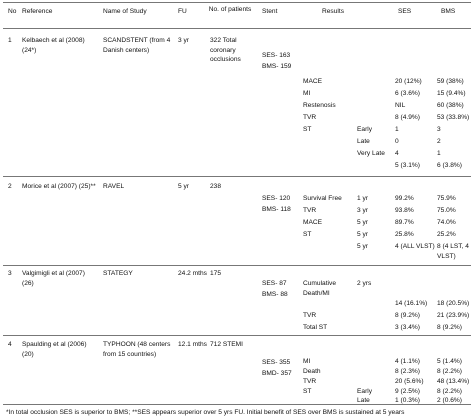  Describe the element at coordinates (404, 234) in the screenshot. I see `ses-value: 25.8%` at that location.